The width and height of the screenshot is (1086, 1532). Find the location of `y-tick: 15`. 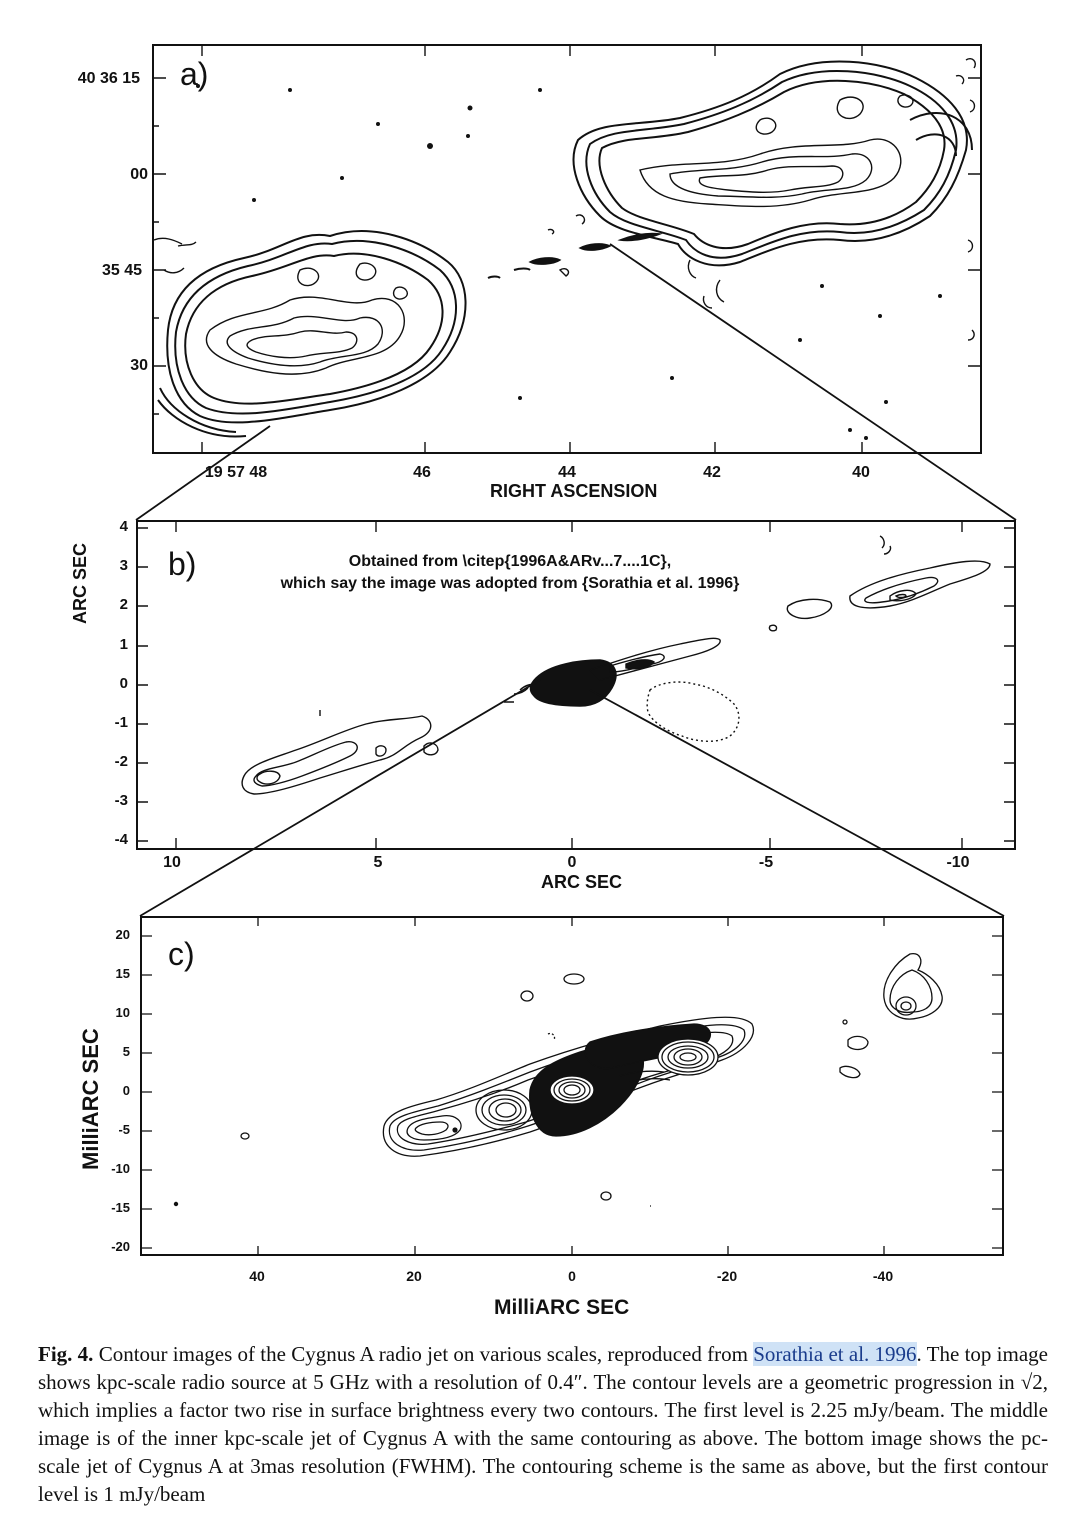

y-tick: 15 is located at coordinates (122, 973).